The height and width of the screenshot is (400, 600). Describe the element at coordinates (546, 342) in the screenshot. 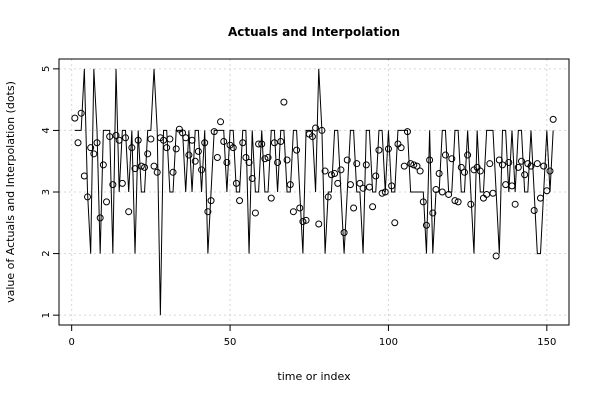

I see `x-tick-label: 150` at that location.